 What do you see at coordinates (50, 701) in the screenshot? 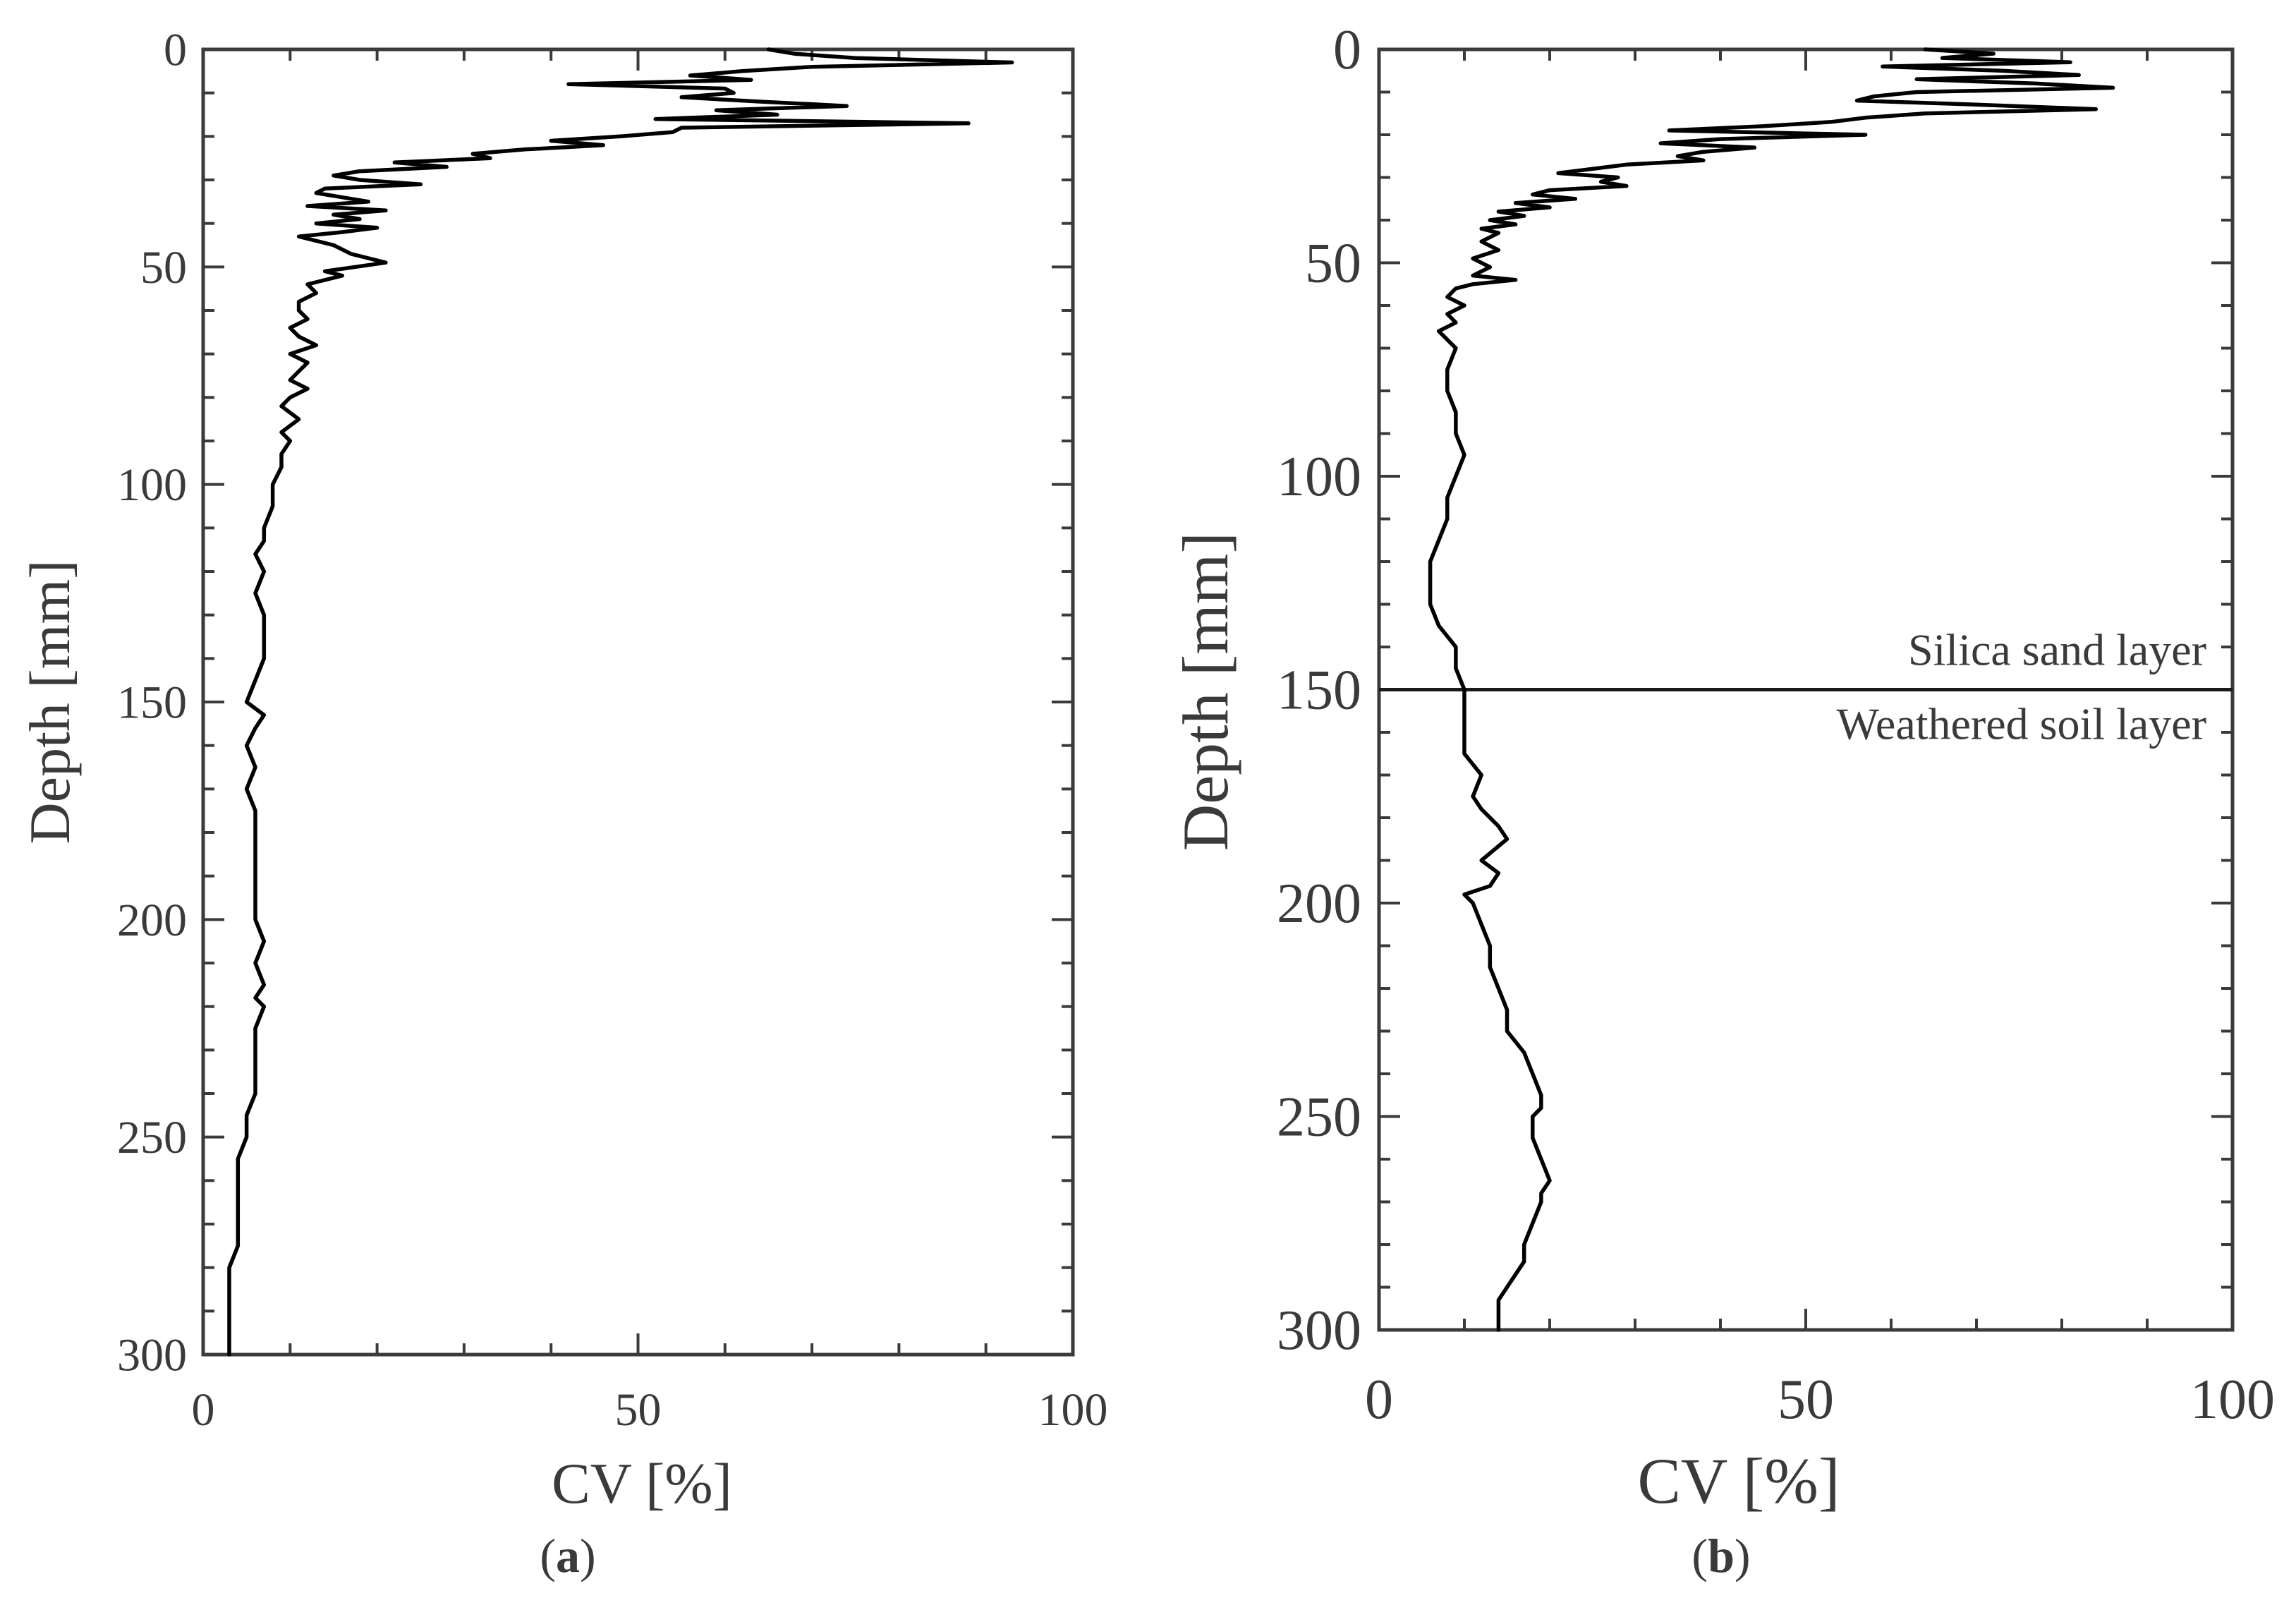
I see `y-axis-label-a: Depth [mm]` at bounding box center [50, 701].